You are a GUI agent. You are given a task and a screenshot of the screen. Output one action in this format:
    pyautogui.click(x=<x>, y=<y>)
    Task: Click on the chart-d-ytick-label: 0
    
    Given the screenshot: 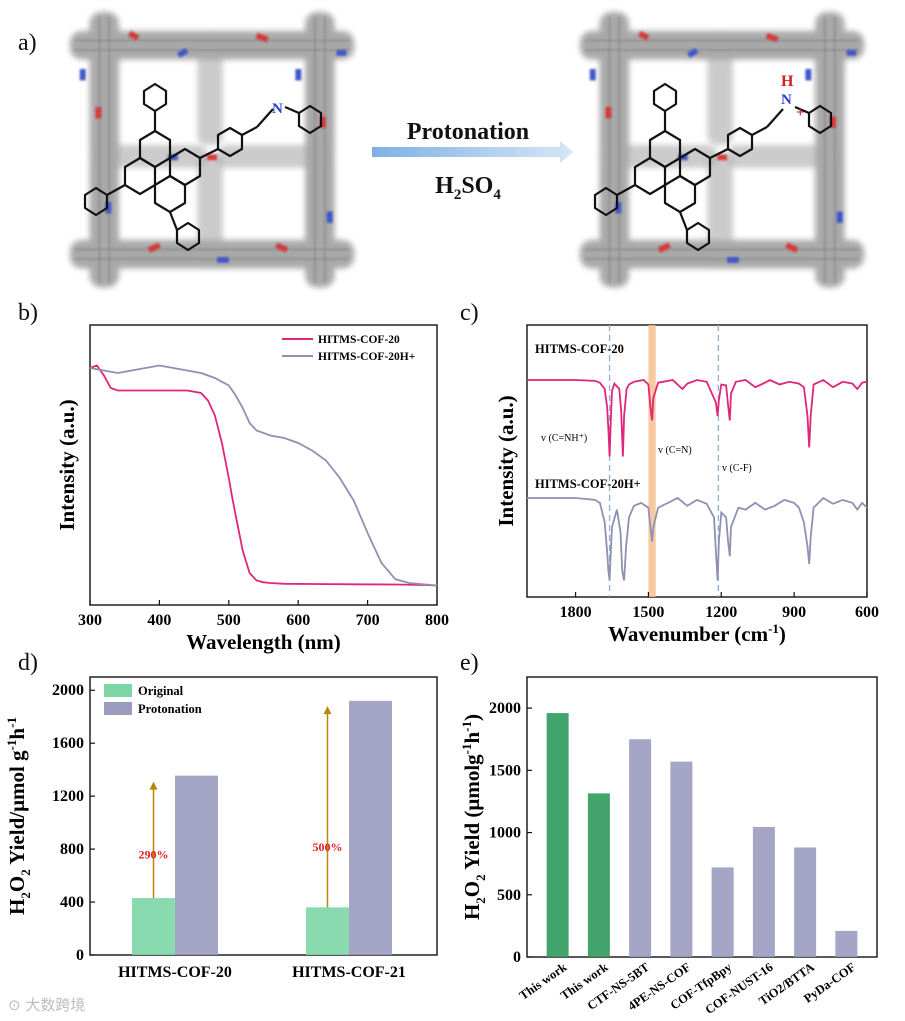 What is the action you would take?
    pyautogui.click(x=80, y=955)
    